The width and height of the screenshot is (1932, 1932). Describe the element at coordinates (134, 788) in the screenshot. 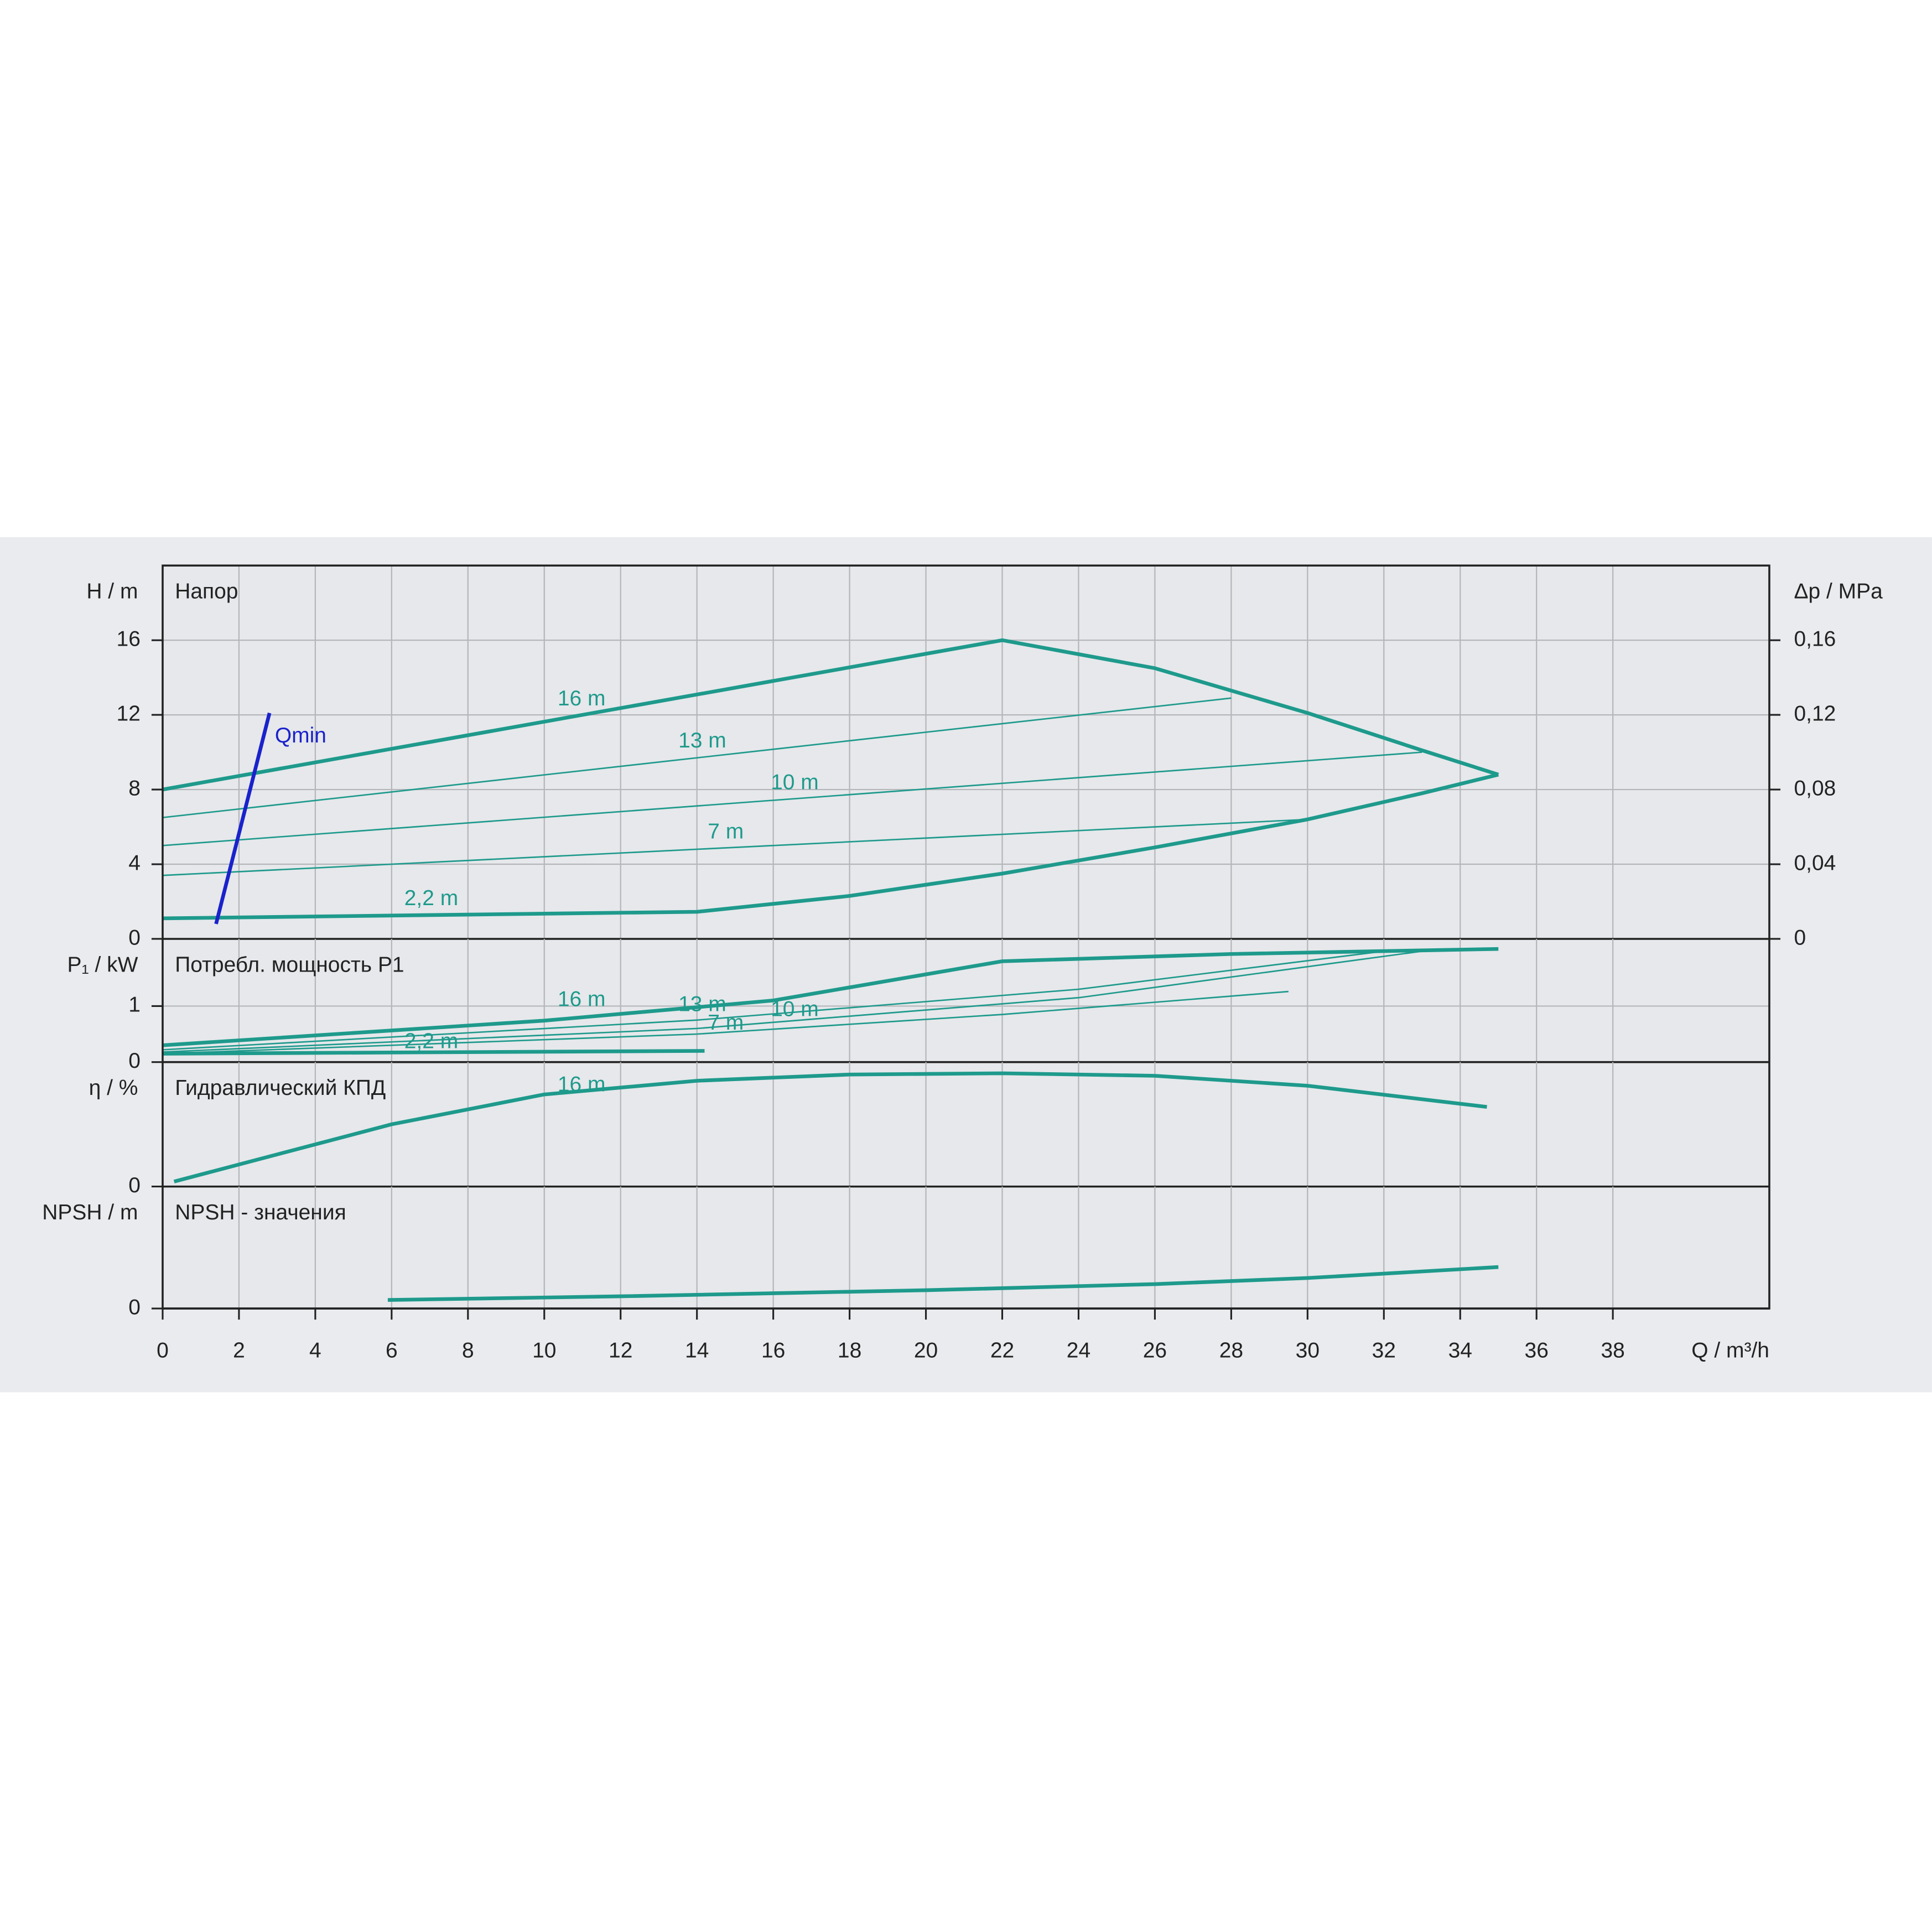

I see `y-tick-label: 8` at that location.